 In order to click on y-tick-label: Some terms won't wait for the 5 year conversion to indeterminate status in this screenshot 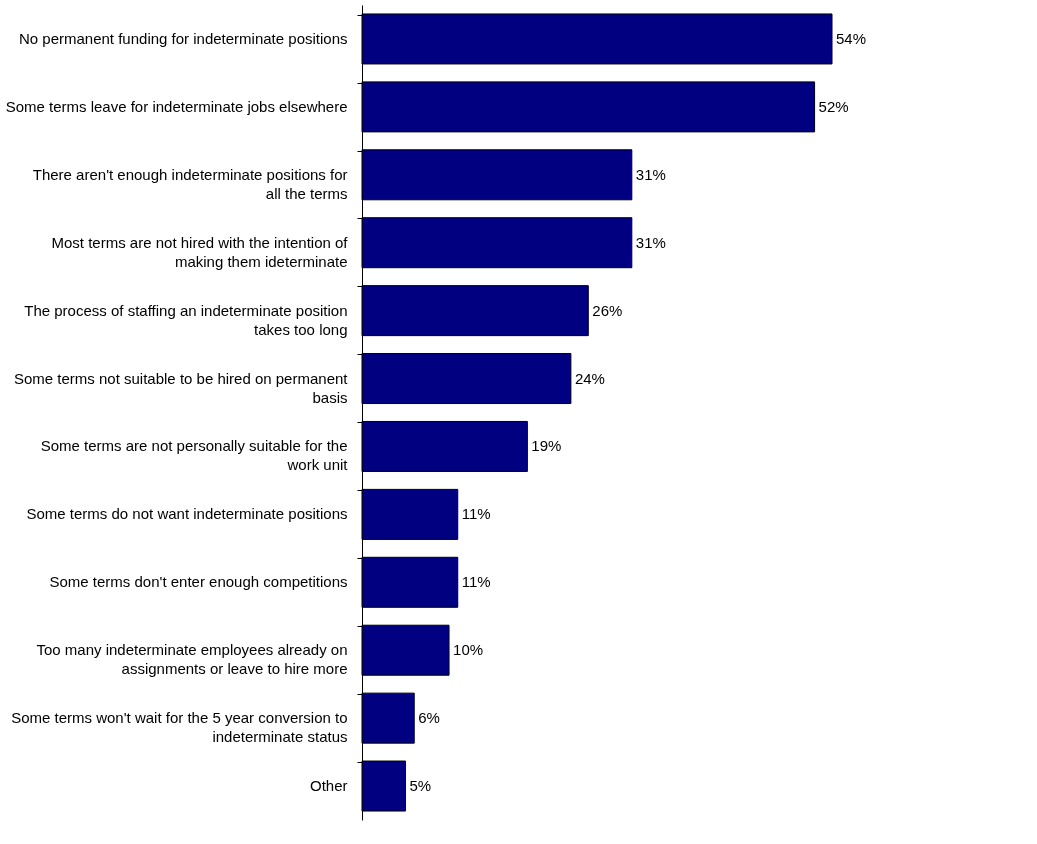, I will do `click(179, 727)`.